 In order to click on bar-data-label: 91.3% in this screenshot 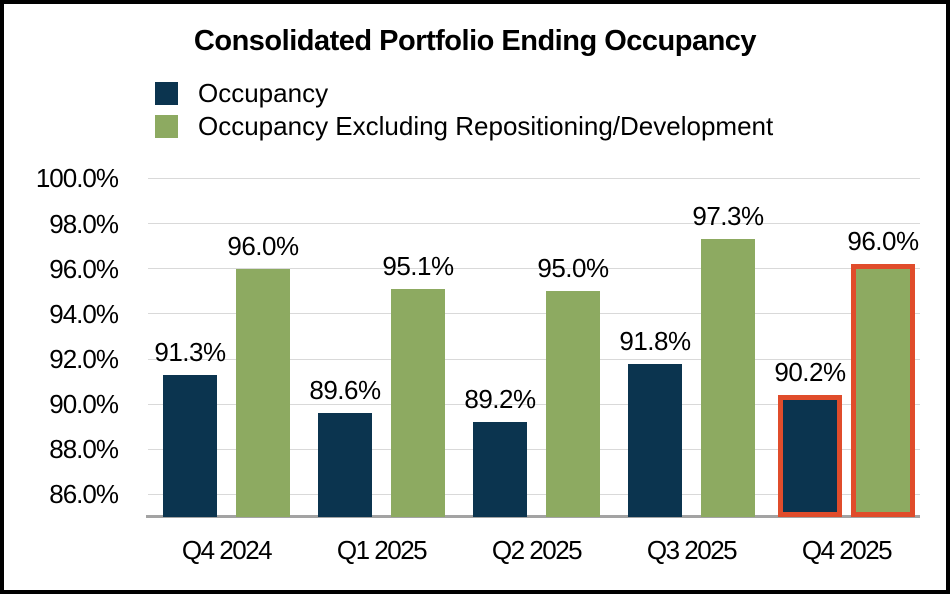, I will do `click(190, 351)`.